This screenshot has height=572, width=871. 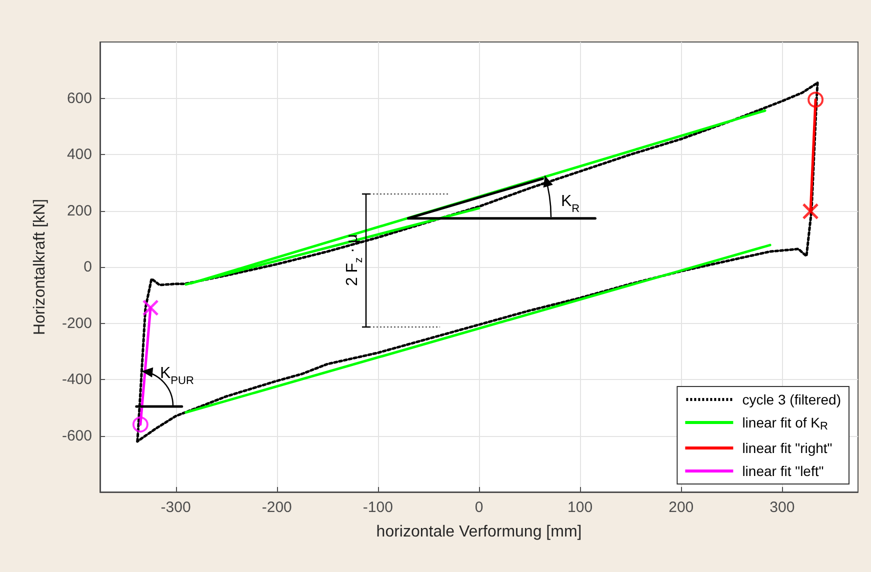 I want to click on annotation: K$_{PUR}$, so click(x=177, y=376).